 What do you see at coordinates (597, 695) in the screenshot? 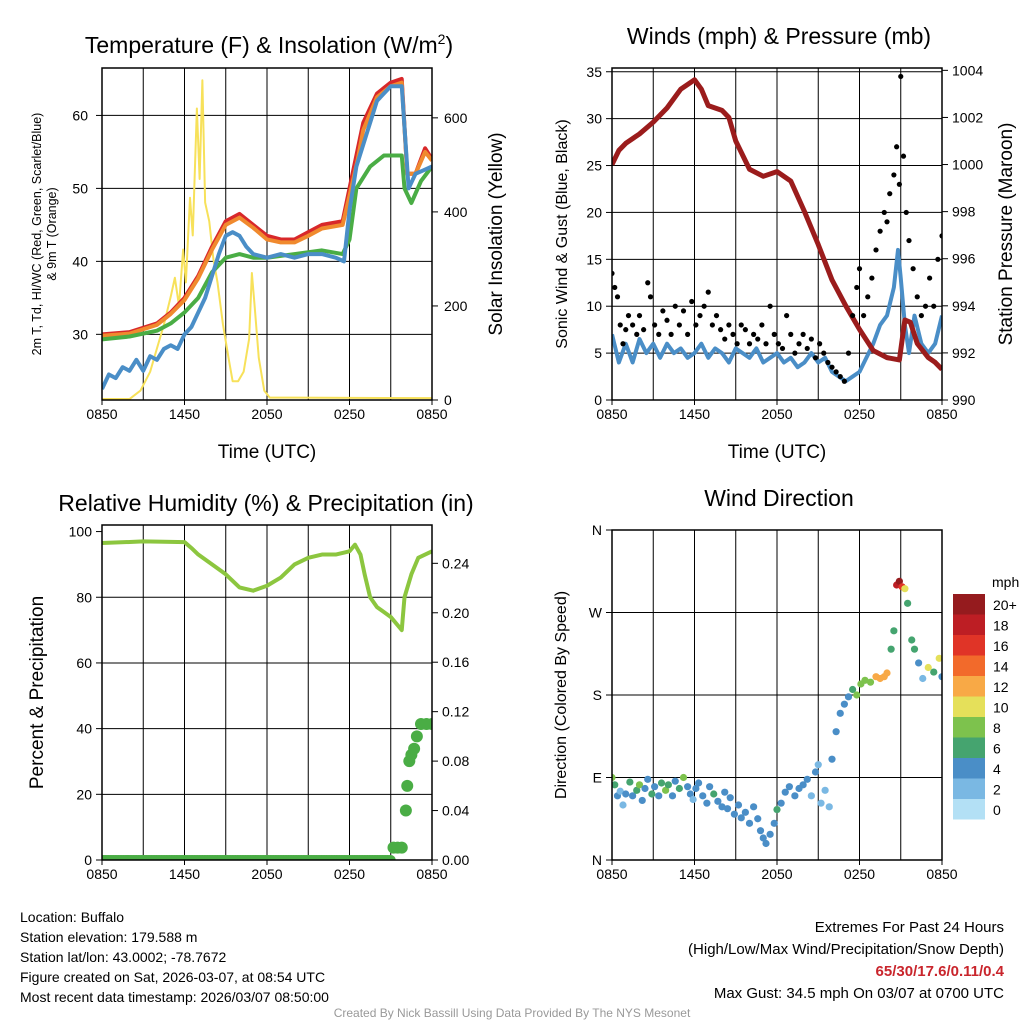
I see `y-tick-label: S` at bounding box center [597, 695].